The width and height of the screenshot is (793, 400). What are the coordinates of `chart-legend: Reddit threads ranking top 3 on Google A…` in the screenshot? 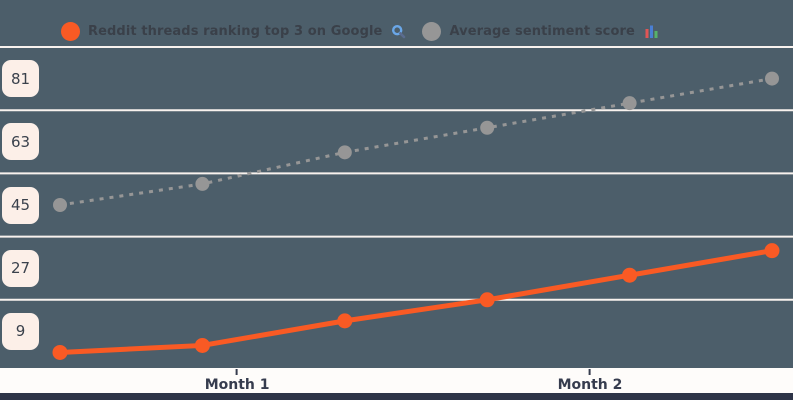 It's located at (360, 31).